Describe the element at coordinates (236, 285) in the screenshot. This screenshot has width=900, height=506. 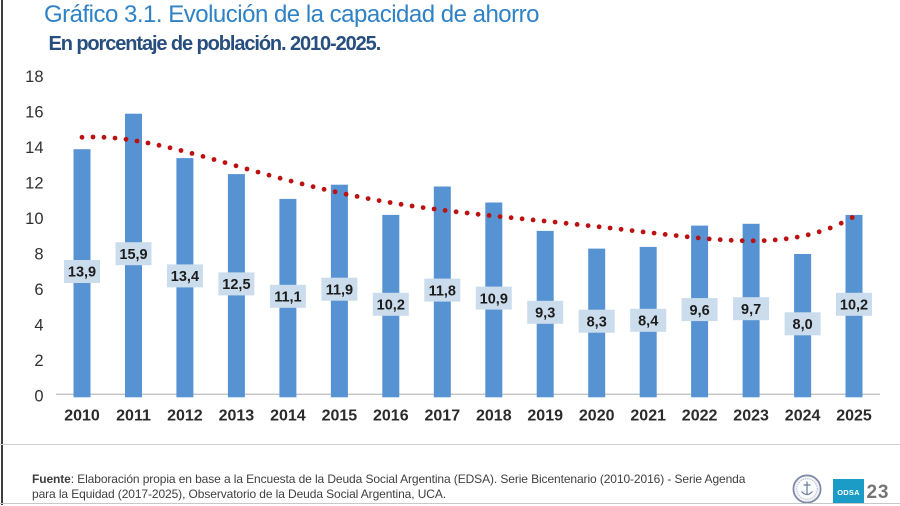
I see `svg-text: 12,5` at that location.